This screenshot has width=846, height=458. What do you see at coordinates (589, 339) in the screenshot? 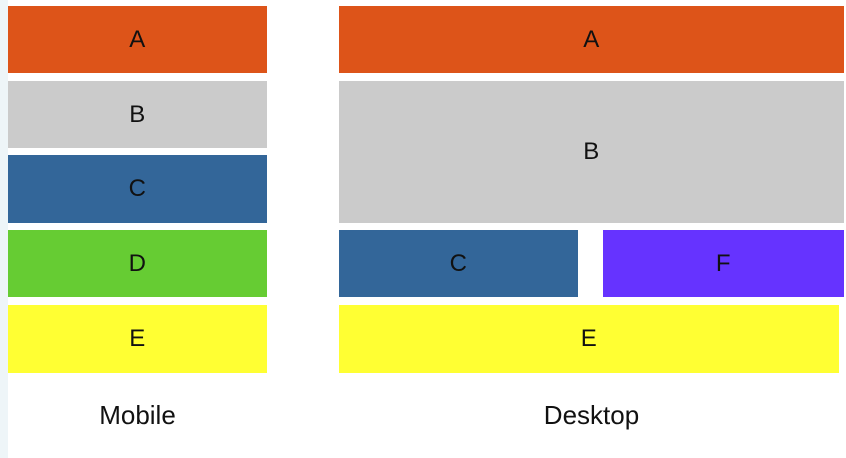
I see `desktop-block-e: E` at bounding box center [589, 339].